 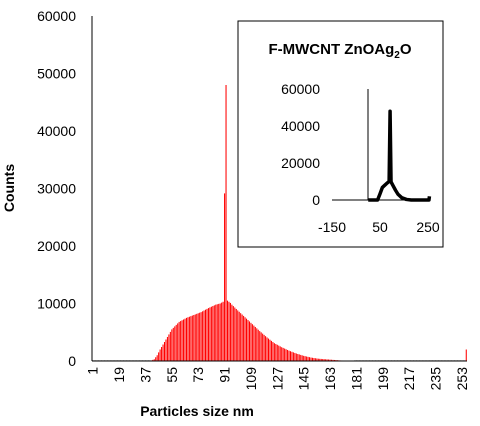 I want to click on main-x-tick-label: 37, so click(x=146, y=375).